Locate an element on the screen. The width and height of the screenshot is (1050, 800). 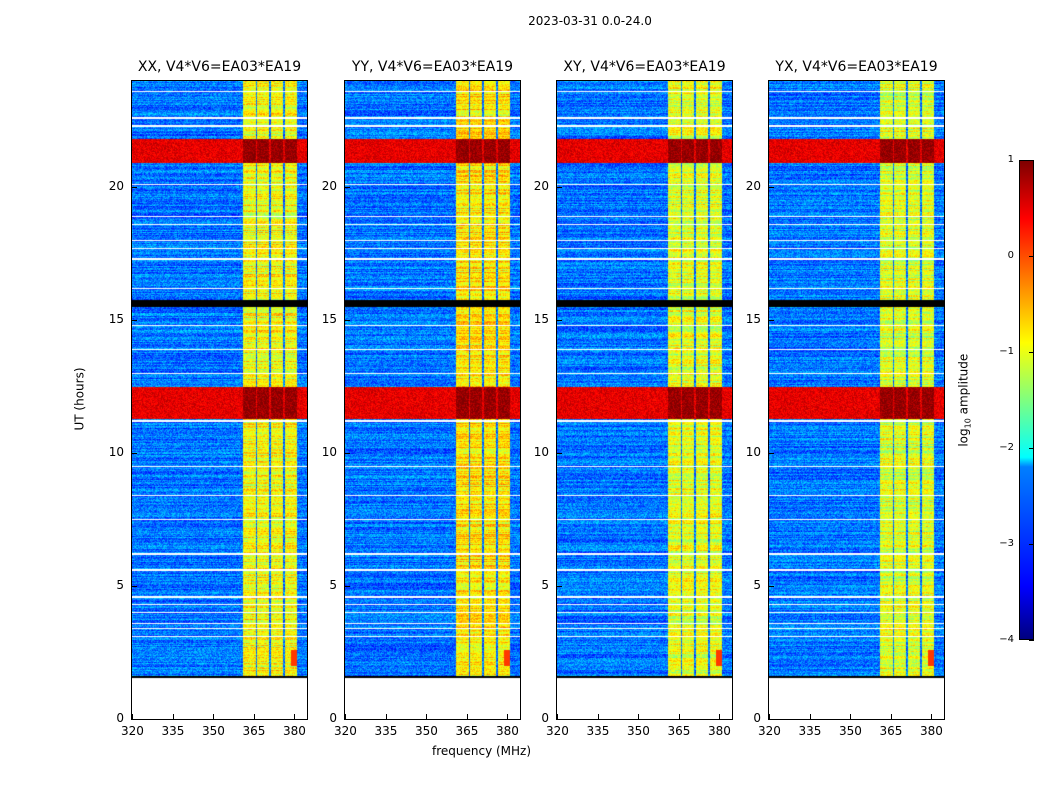
panel-title: YY, V4*V6=EA03*EA19 is located at coordinates (432, 67).